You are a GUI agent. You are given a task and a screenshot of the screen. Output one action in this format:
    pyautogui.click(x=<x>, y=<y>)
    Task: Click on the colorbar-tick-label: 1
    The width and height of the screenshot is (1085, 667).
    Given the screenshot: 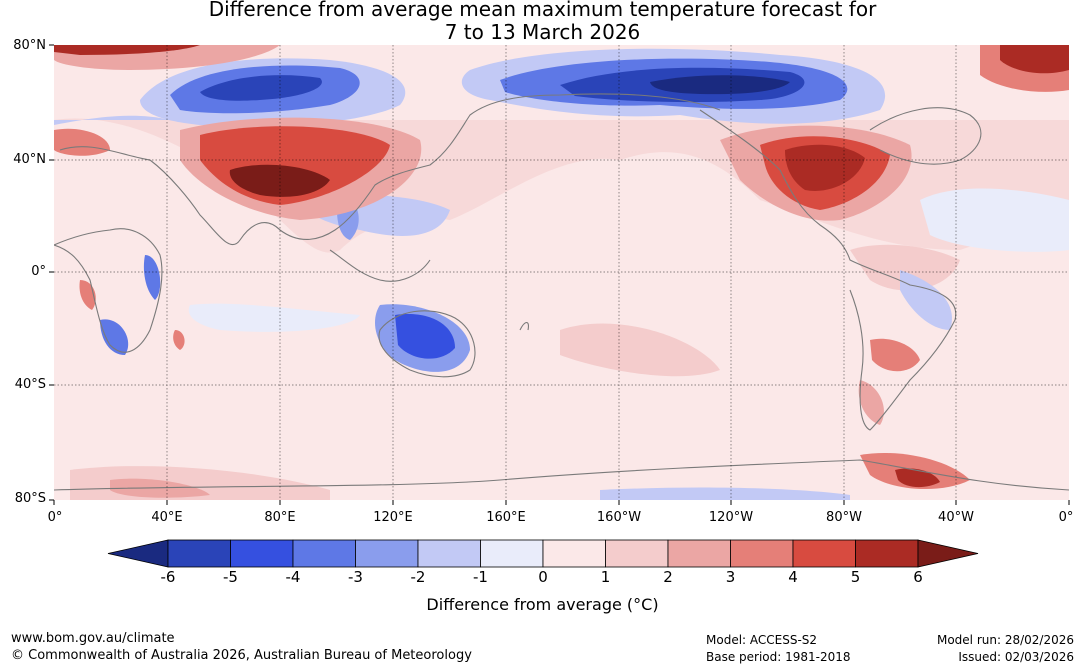 What is the action you would take?
    pyautogui.click(x=605, y=577)
    